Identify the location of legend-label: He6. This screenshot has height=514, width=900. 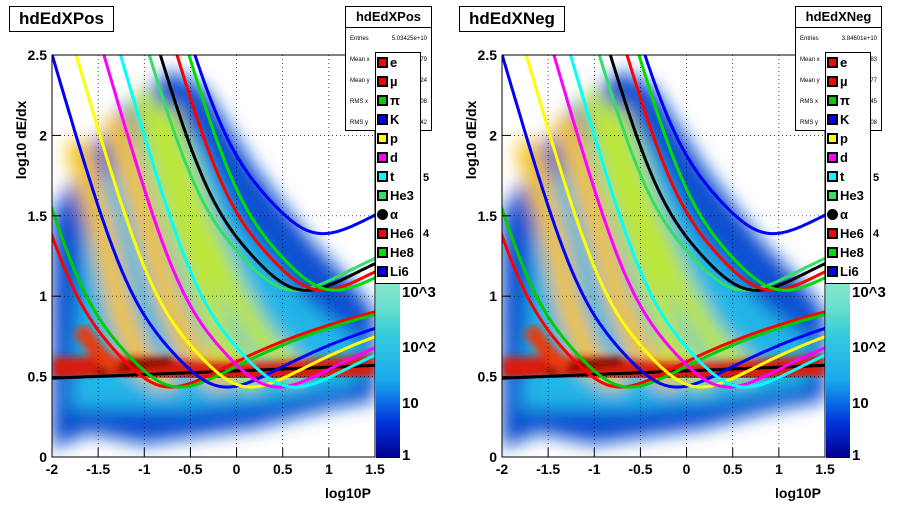
(402, 233).